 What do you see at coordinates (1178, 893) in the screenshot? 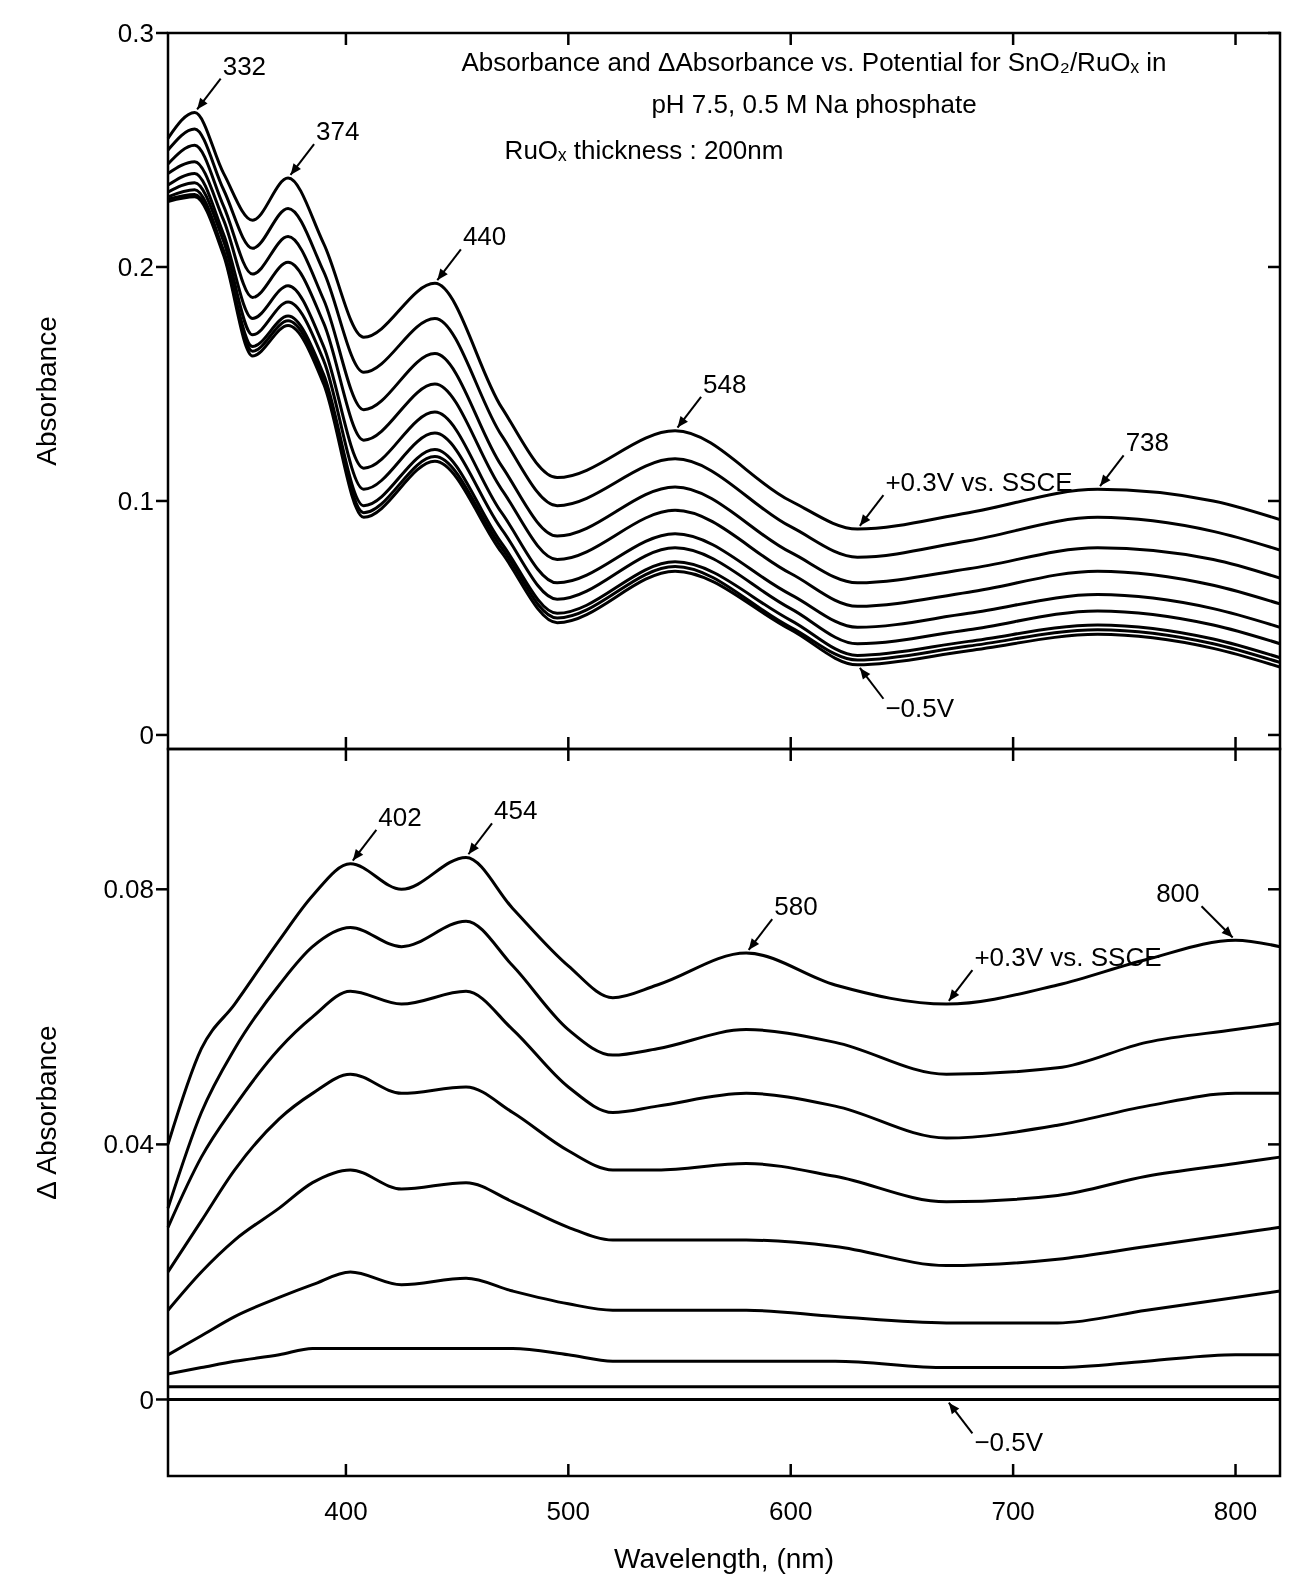
I see `annotation: 800` at bounding box center [1178, 893].